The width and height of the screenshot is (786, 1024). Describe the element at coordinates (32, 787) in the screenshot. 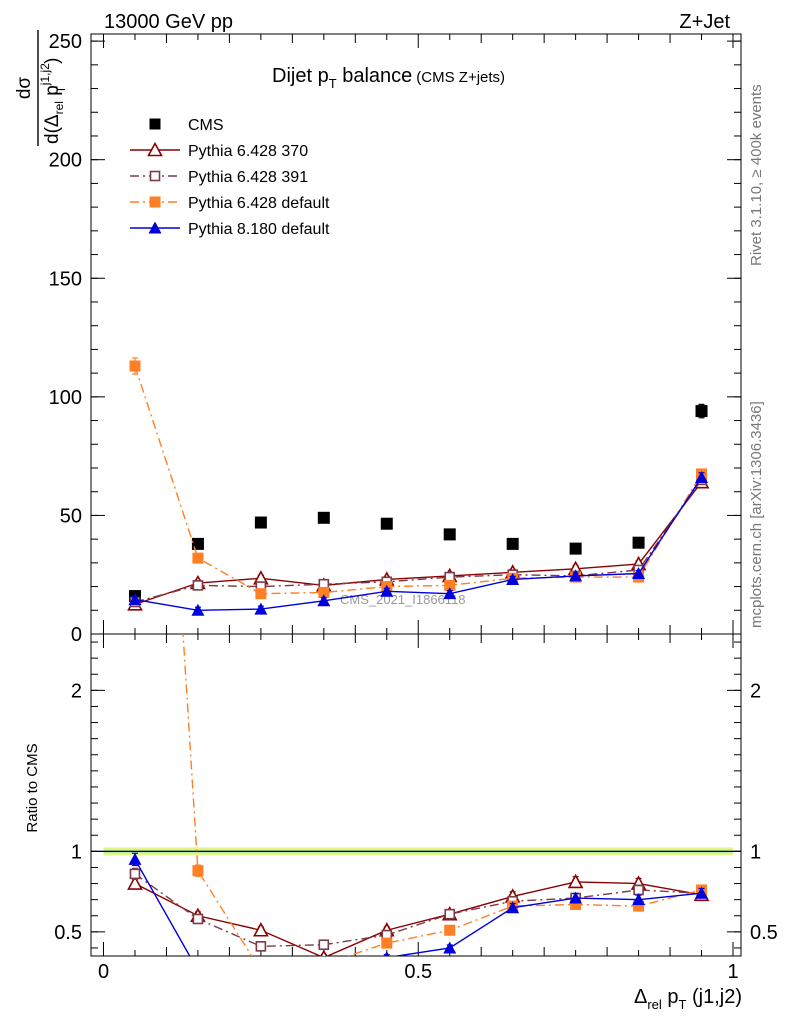

I see `ratio-y-label: Ratio to CMS` at that location.